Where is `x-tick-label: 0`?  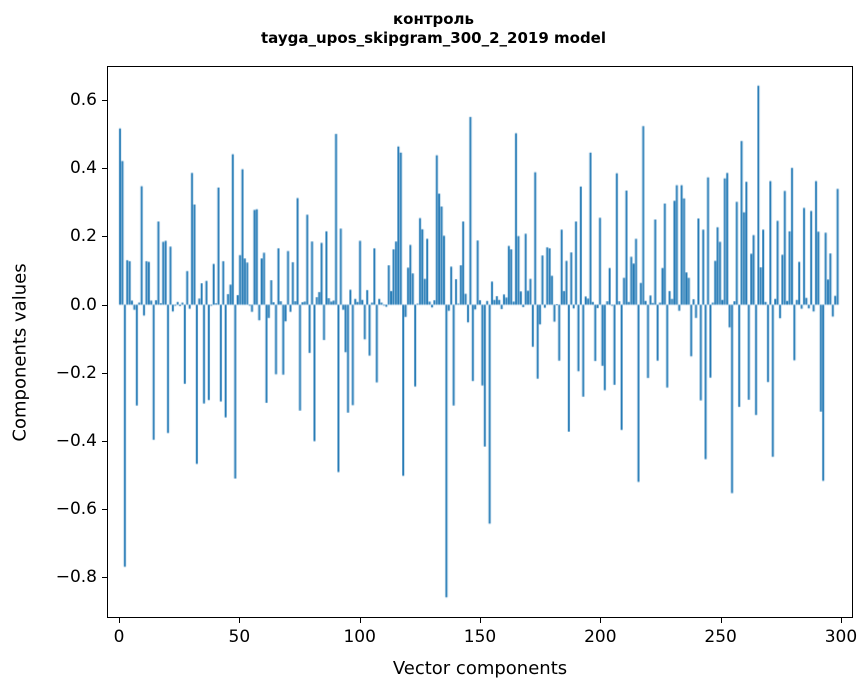 x-tick-label: 0 is located at coordinates (119, 637).